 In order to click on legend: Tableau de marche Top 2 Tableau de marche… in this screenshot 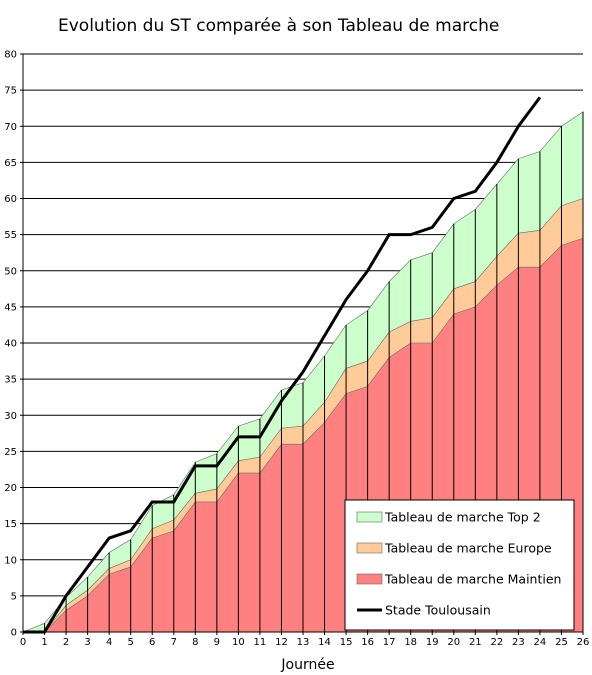, I will do `click(459, 565)`.